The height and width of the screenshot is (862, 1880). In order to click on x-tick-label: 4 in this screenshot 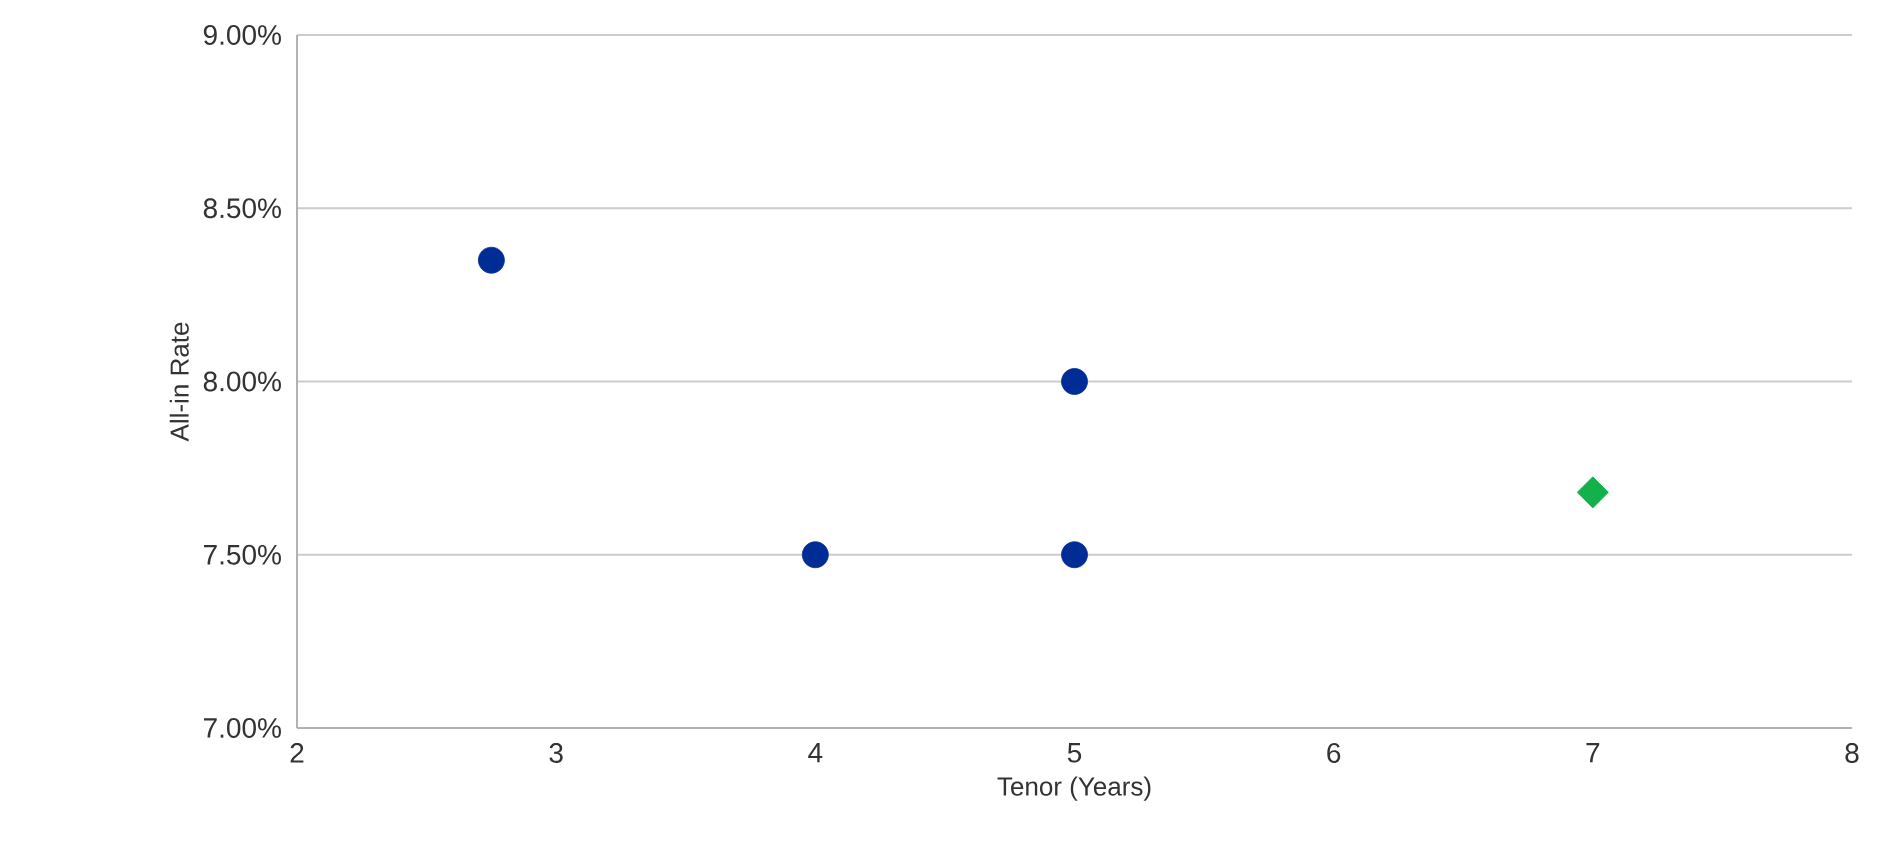, I will do `click(815, 753)`.